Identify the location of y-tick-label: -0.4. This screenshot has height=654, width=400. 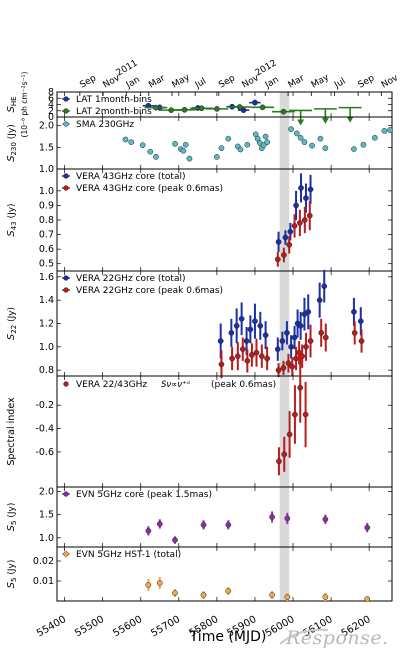
(44, 429).